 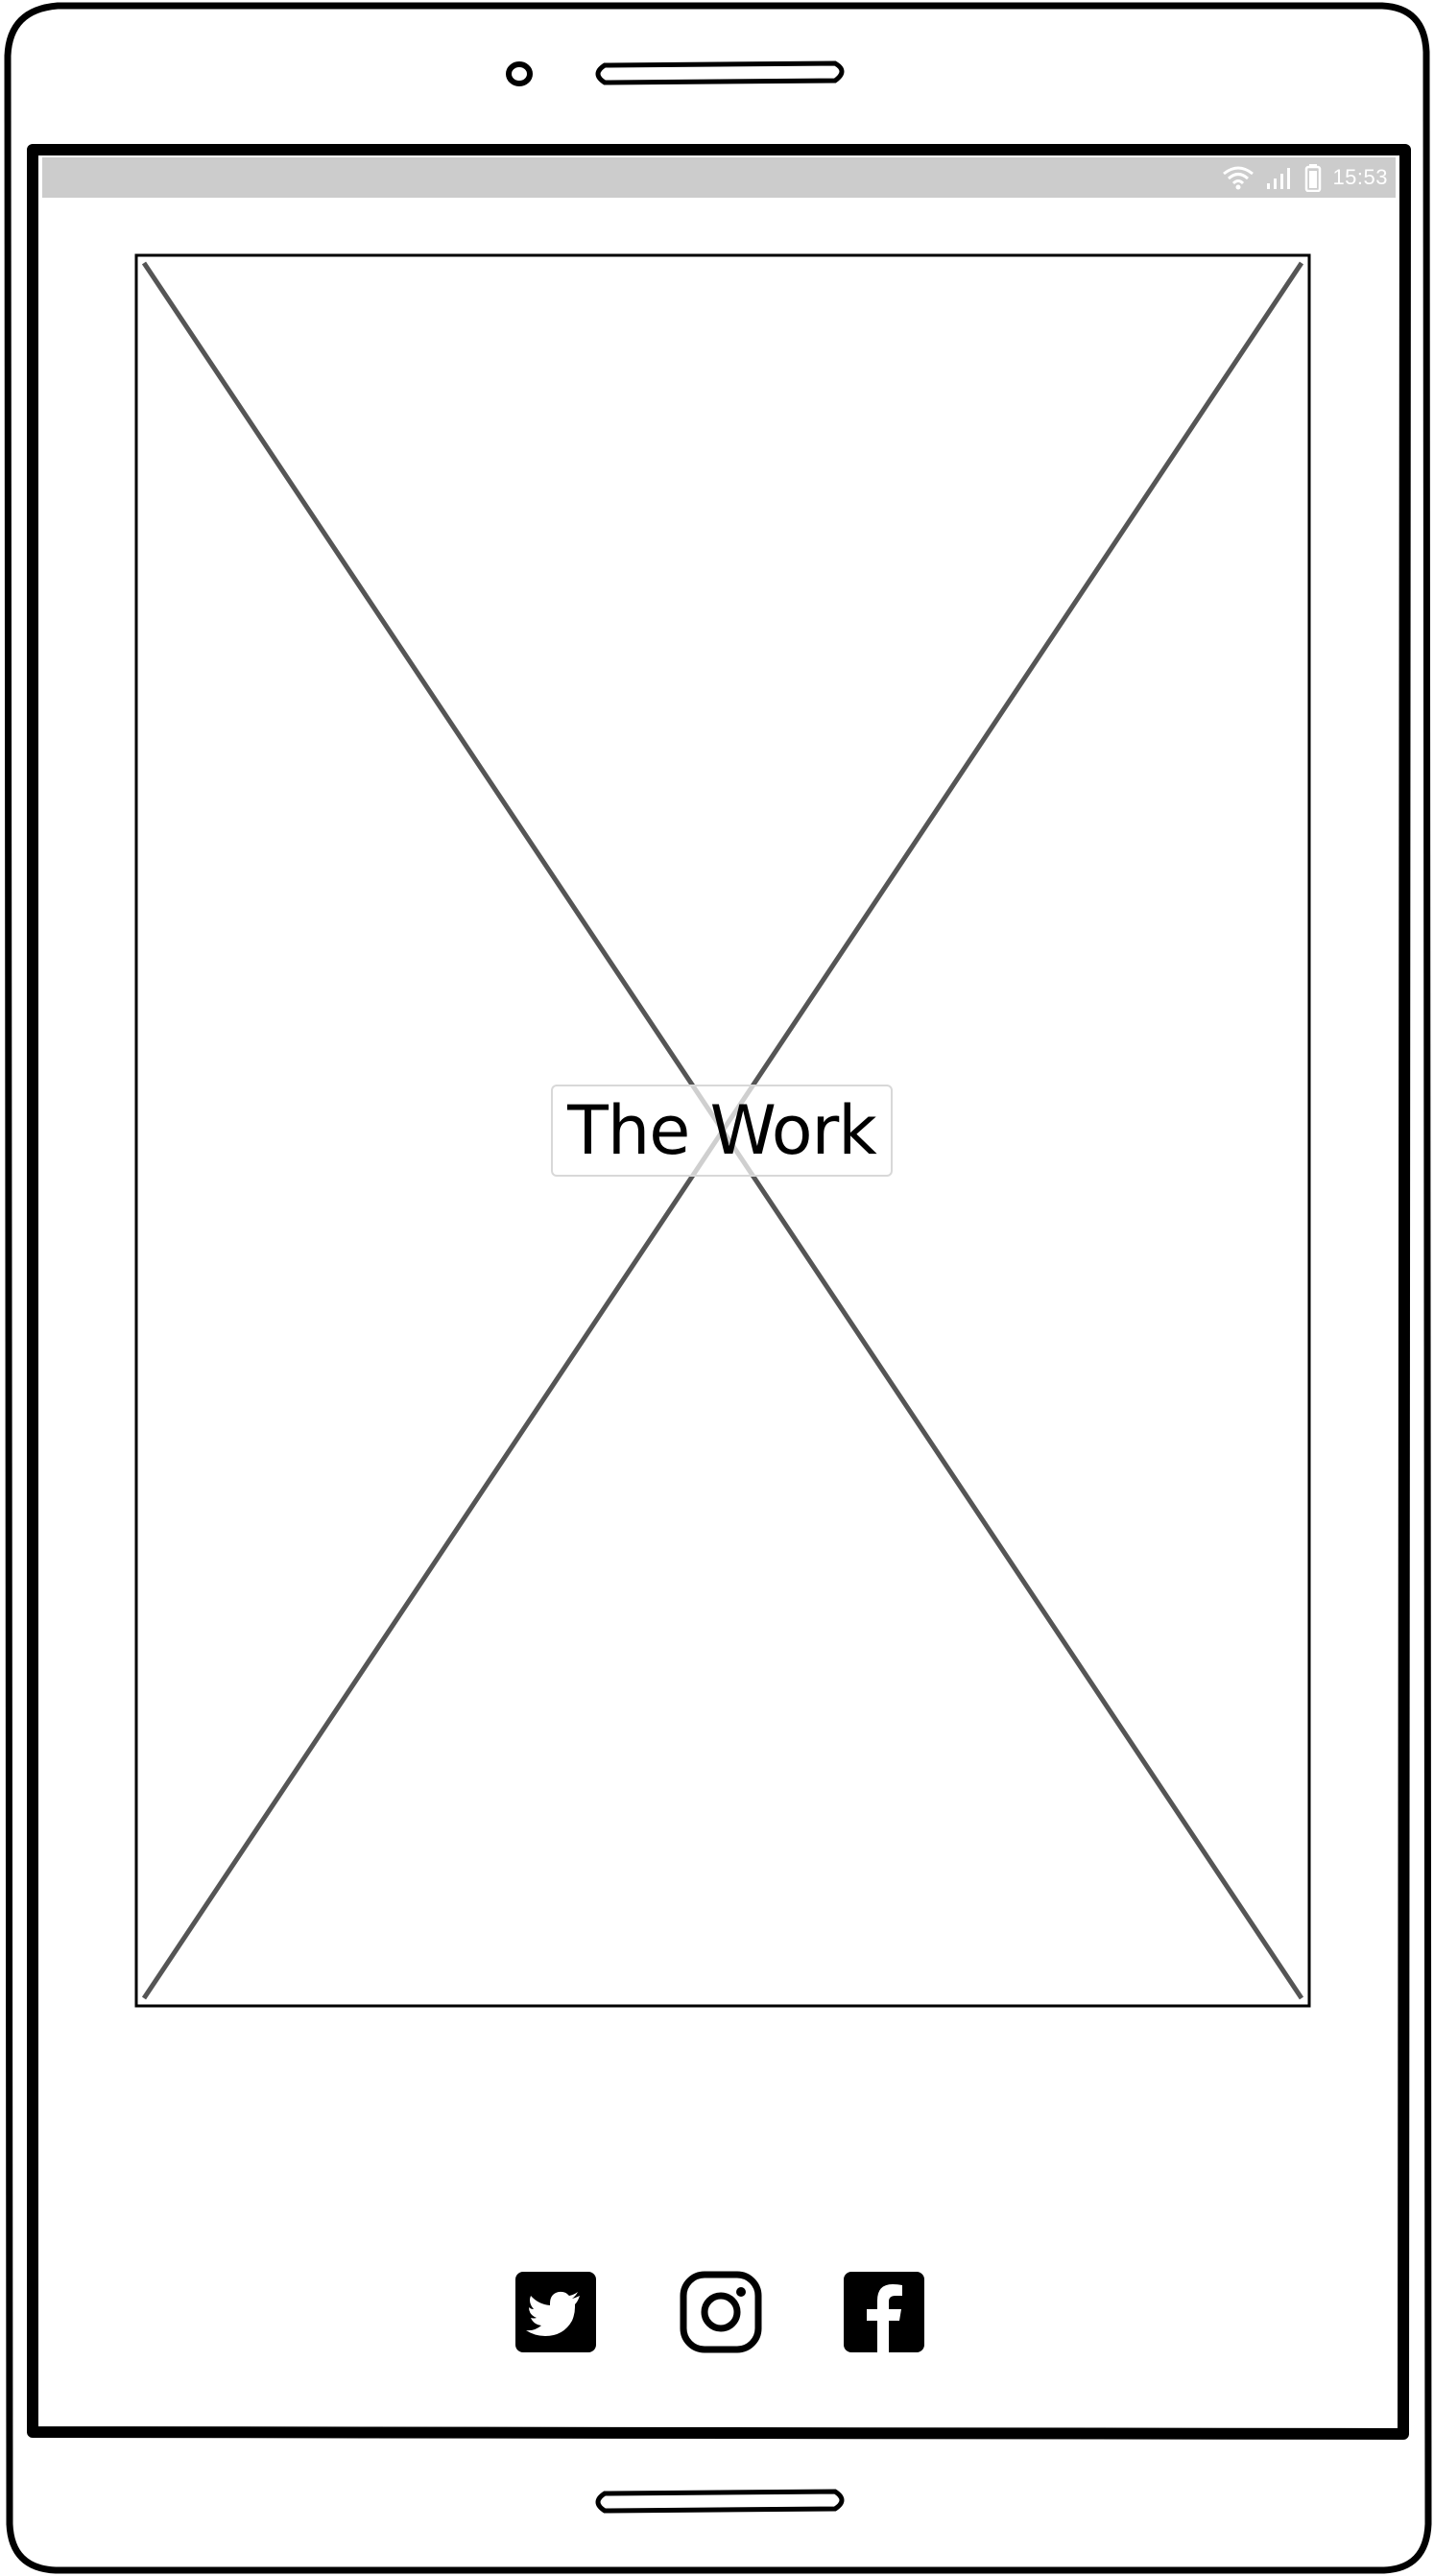 I want to click on twitter-icon, so click(x=555, y=2312).